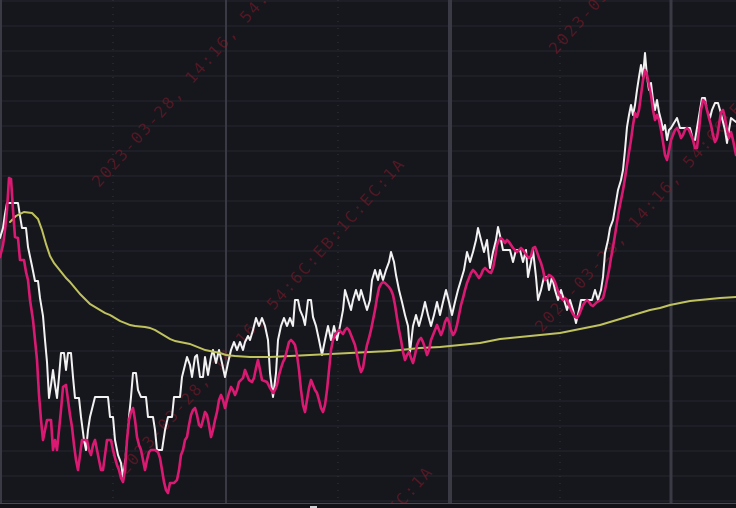  I want to click on axis-tick-mark, so click(313, 507).